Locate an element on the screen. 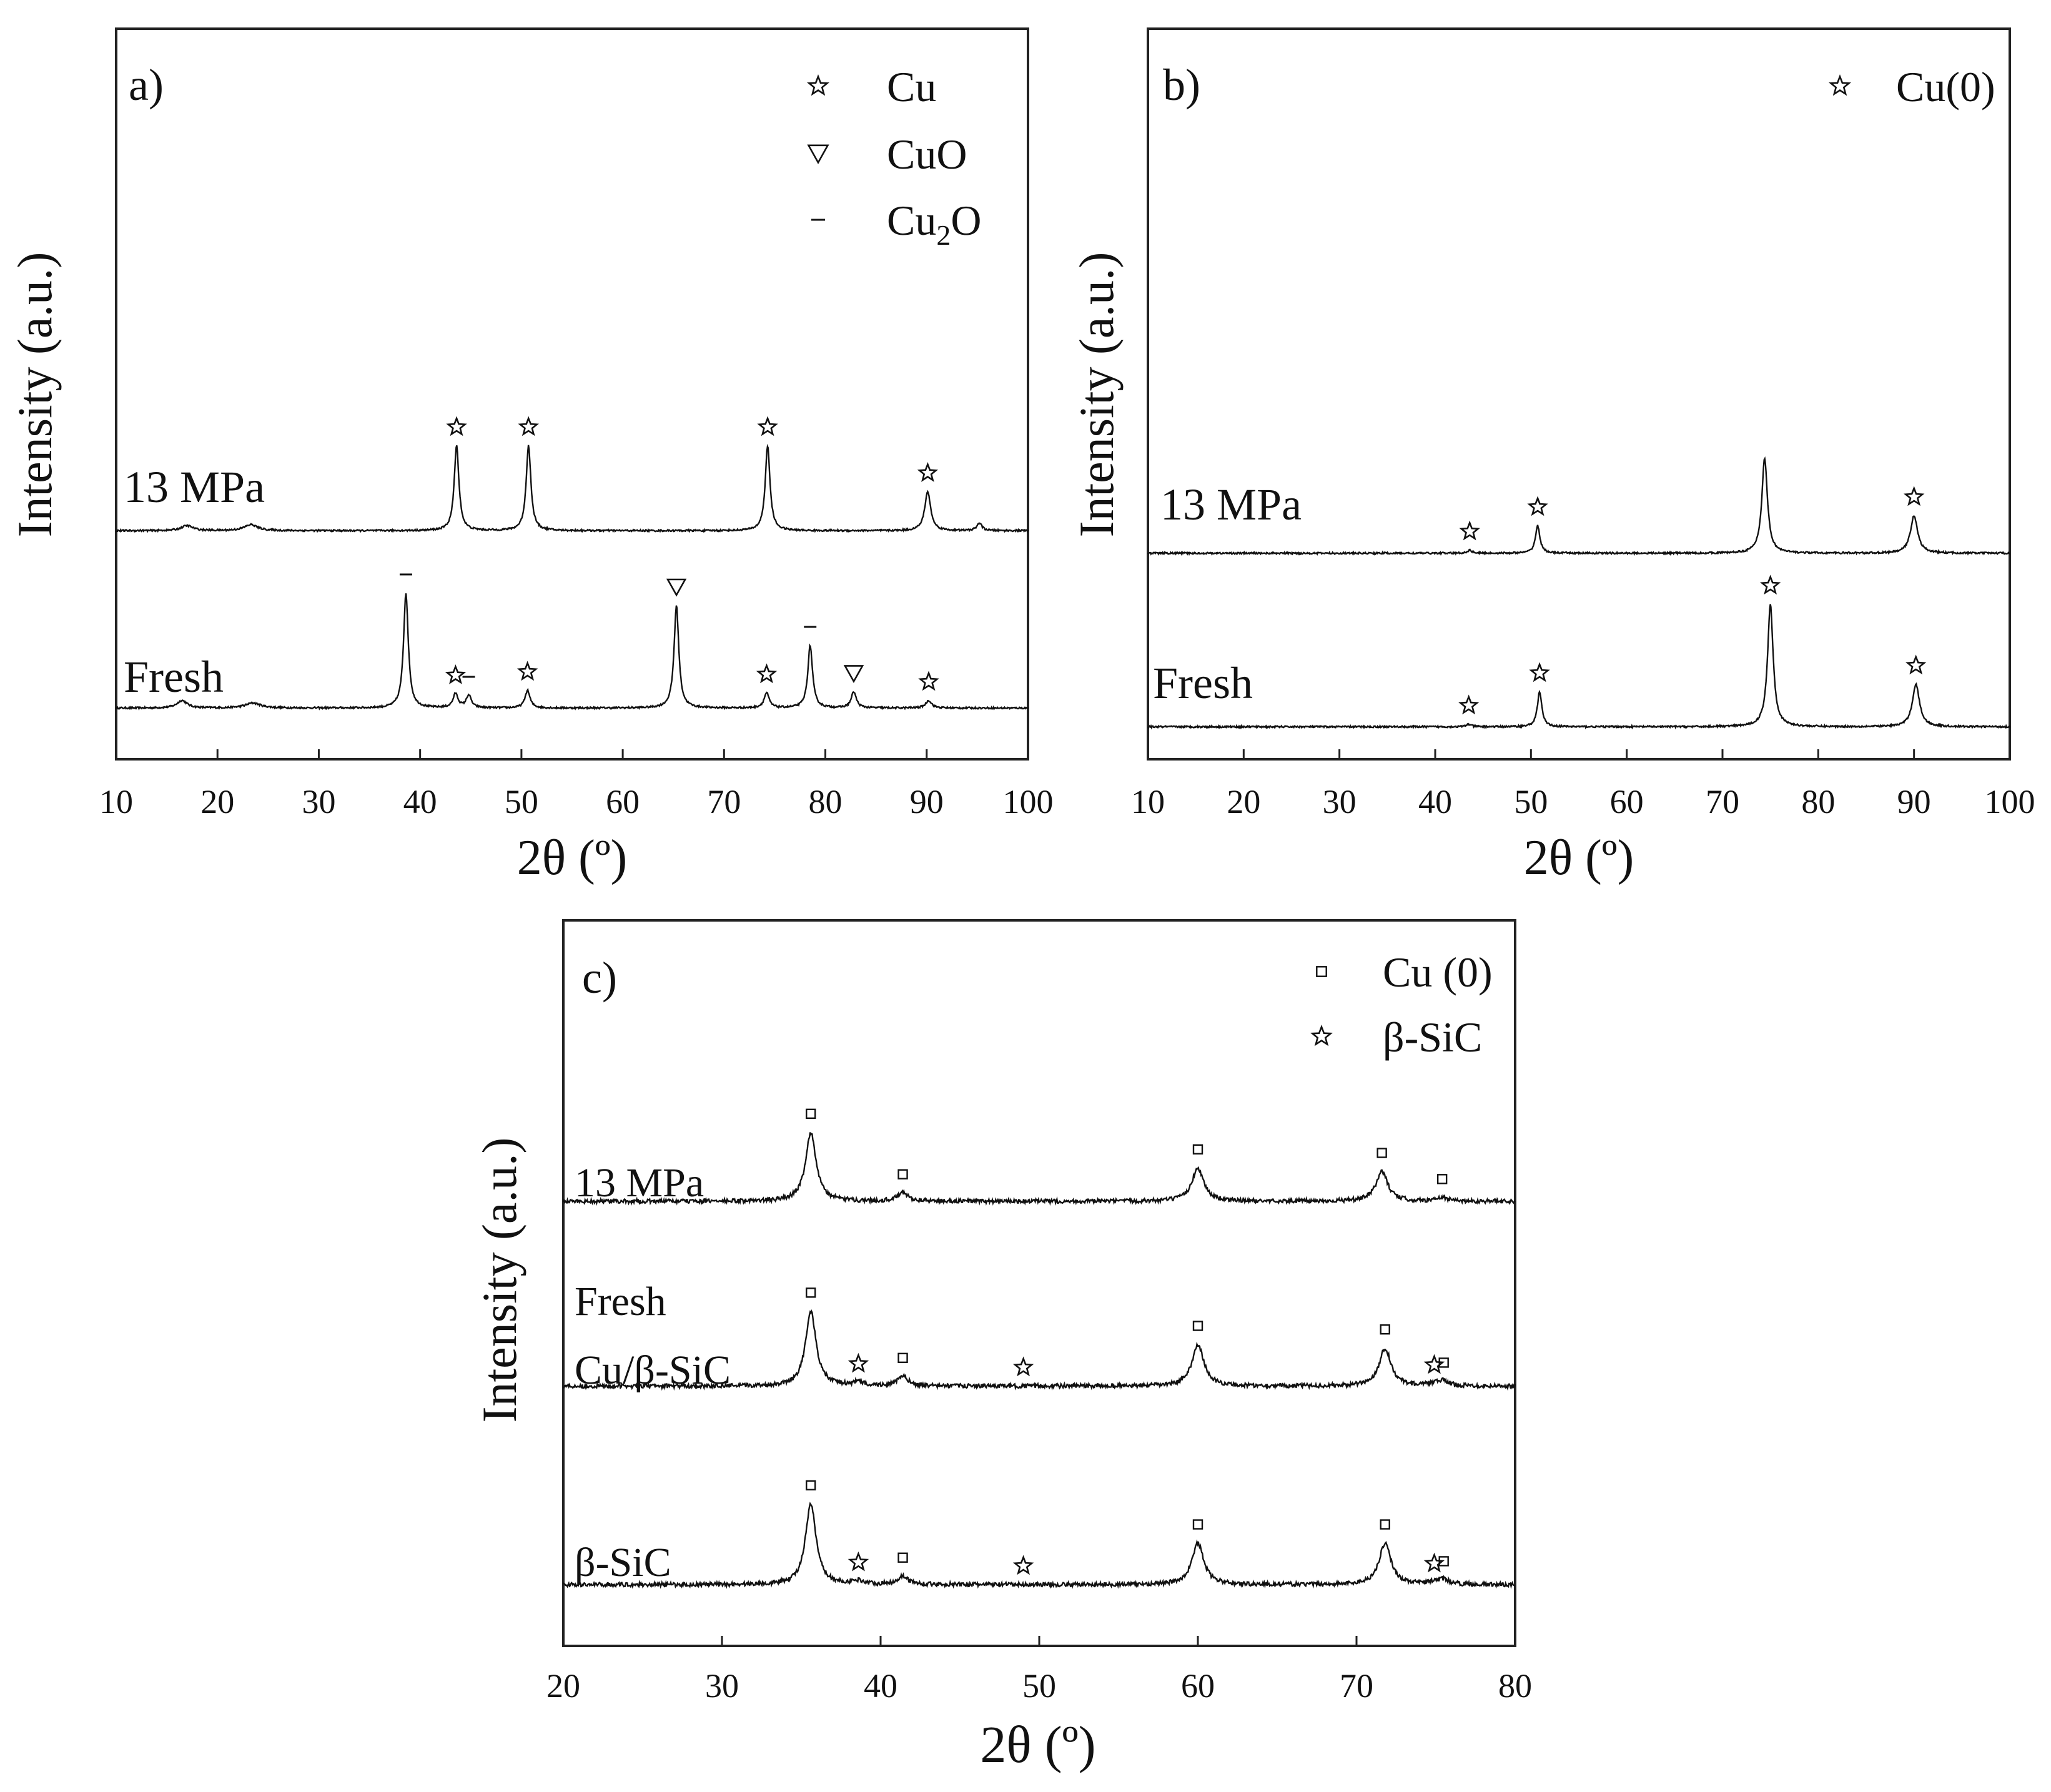 The image size is (2051, 1792). panel-a-legend: Cu CuO Cu2O is located at coordinates (893, 157).